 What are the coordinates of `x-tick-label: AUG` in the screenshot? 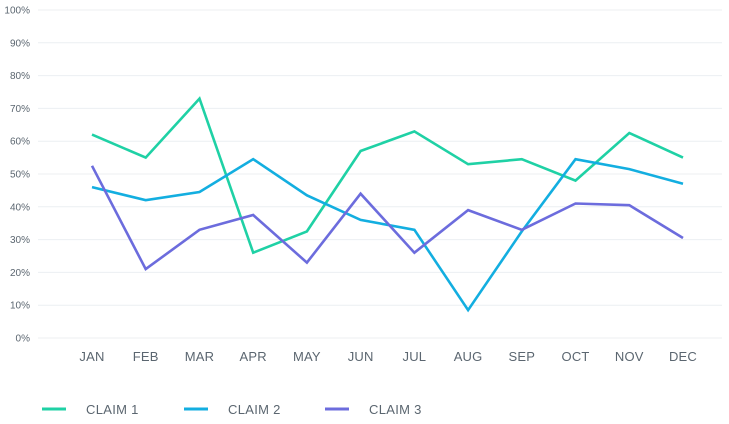 It's located at (468, 356).